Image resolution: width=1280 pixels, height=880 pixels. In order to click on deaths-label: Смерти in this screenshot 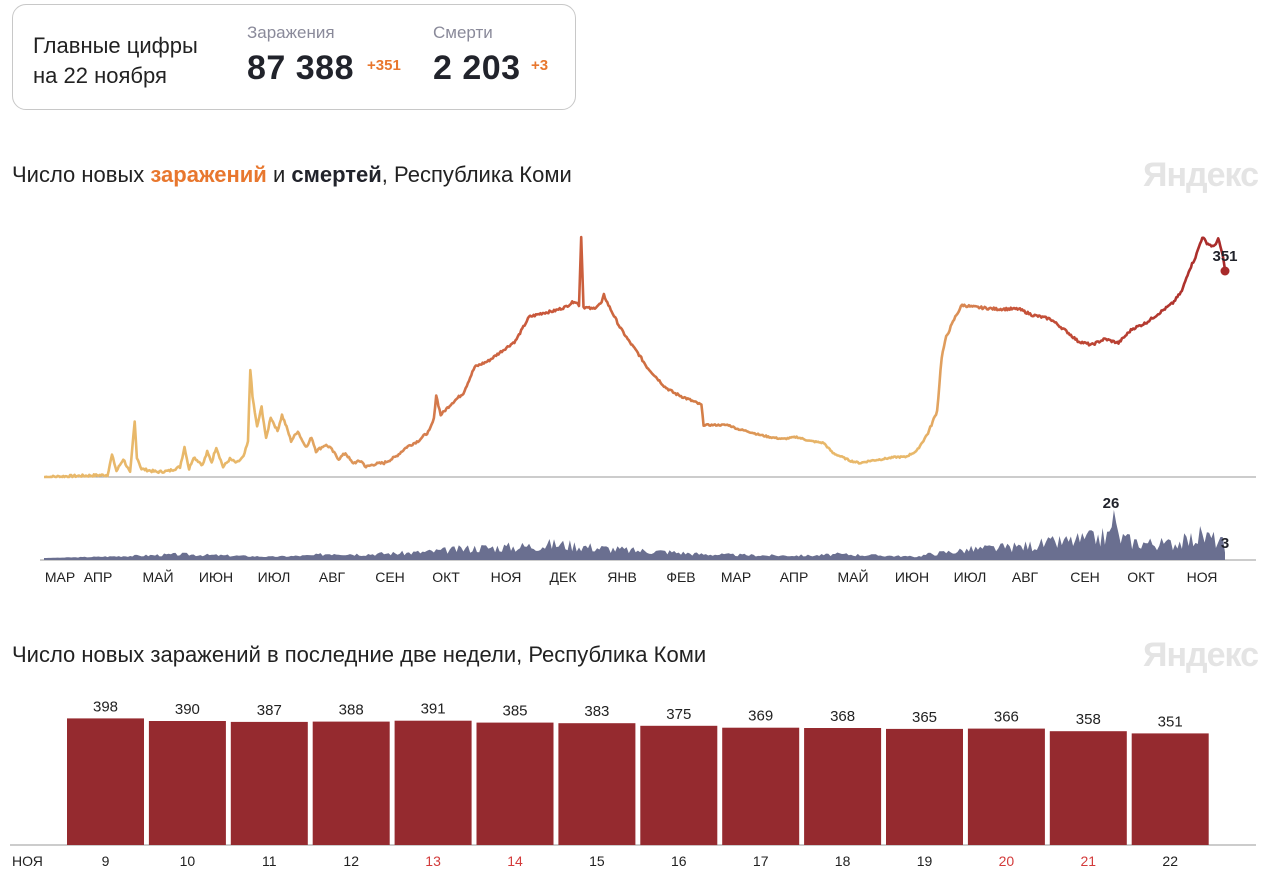, I will do `click(463, 32)`.